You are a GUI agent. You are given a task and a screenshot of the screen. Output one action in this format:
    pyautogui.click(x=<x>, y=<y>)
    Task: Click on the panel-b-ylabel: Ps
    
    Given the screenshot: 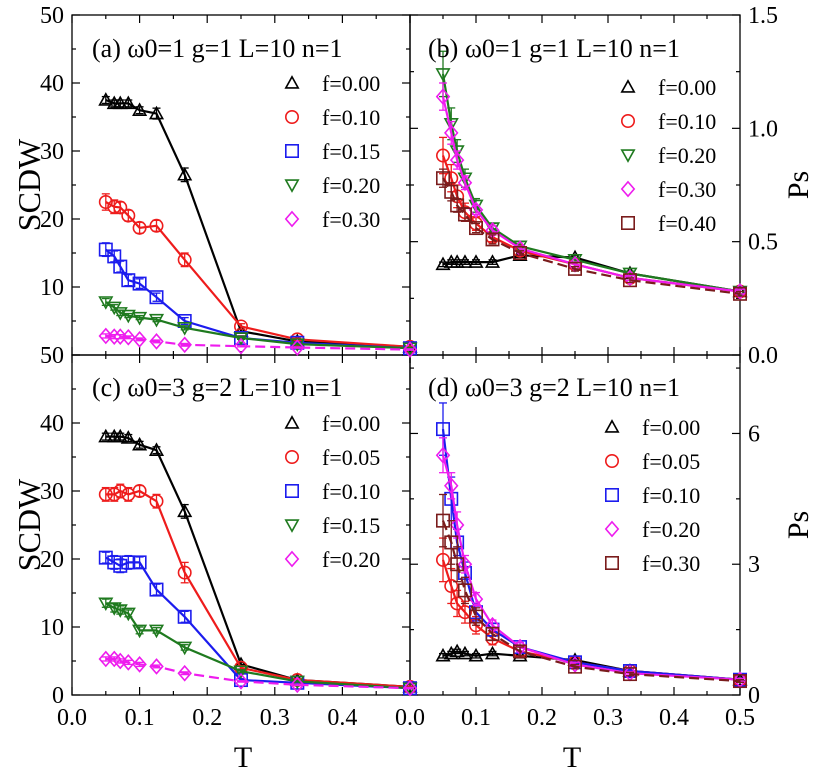 What is the action you would take?
    pyautogui.click(x=798, y=185)
    